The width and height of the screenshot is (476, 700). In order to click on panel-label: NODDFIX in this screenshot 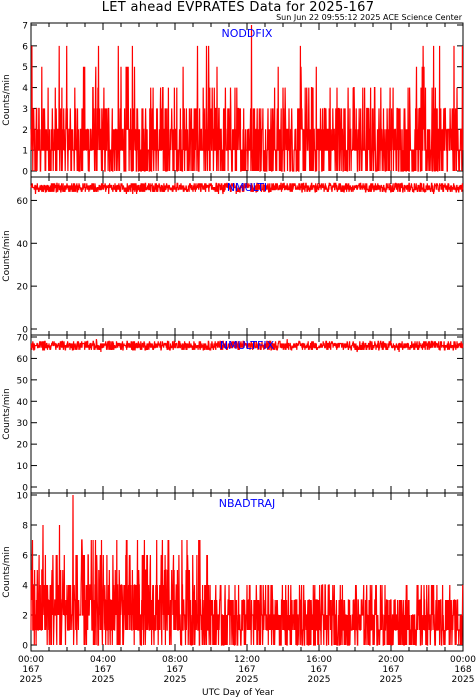, I will do `click(247, 33)`.